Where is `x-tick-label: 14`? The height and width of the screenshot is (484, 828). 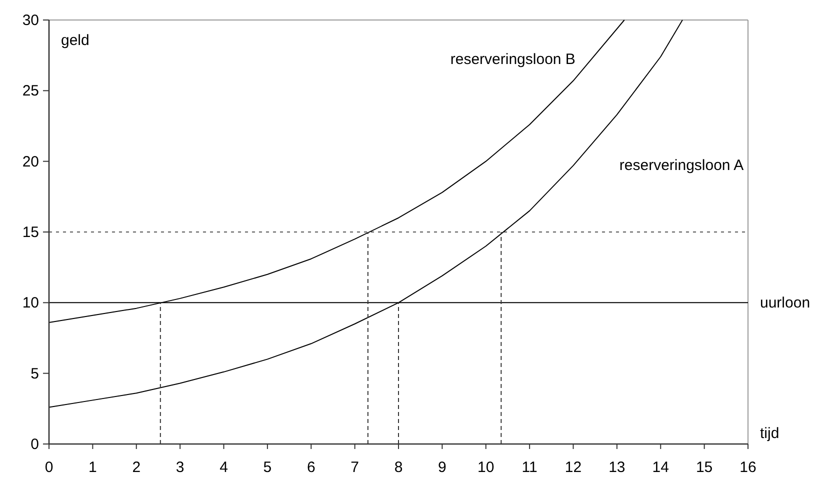
x-tick-label: 14 is located at coordinates (660, 467).